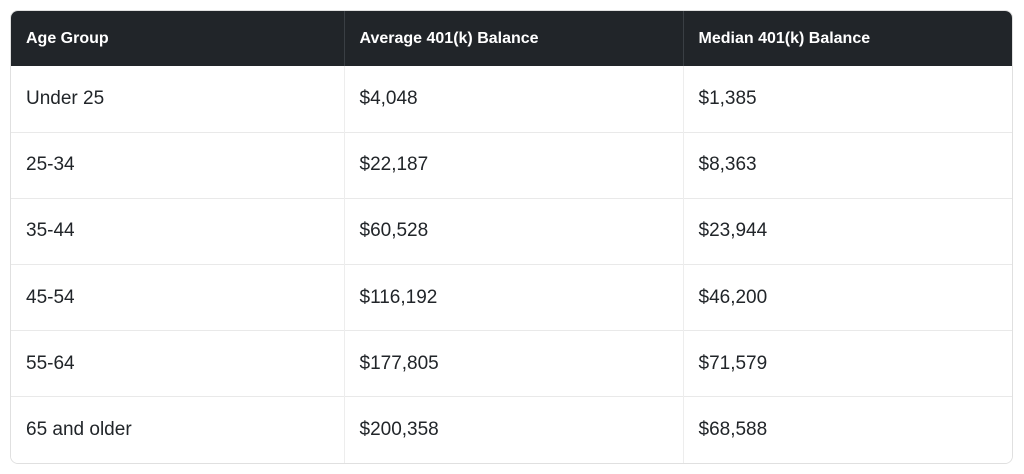 The width and height of the screenshot is (1024, 474). Describe the element at coordinates (177, 38) in the screenshot. I see `header-cell-age-group: Age Group` at that location.